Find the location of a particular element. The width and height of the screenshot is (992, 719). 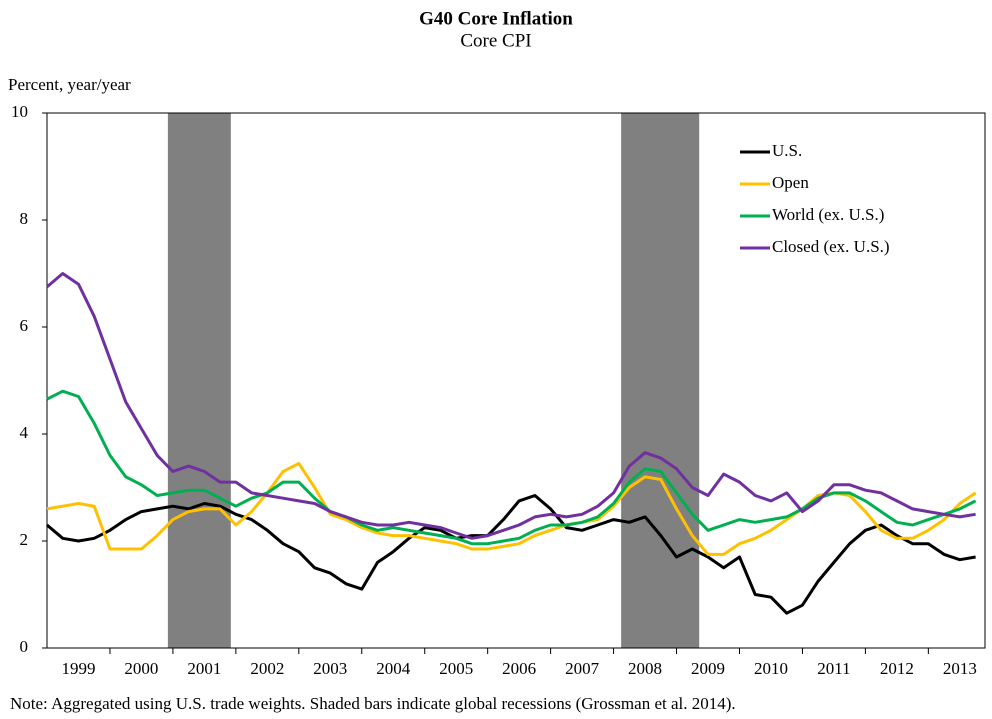

y-tick-label: 4 is located at coordinates (24, 432).